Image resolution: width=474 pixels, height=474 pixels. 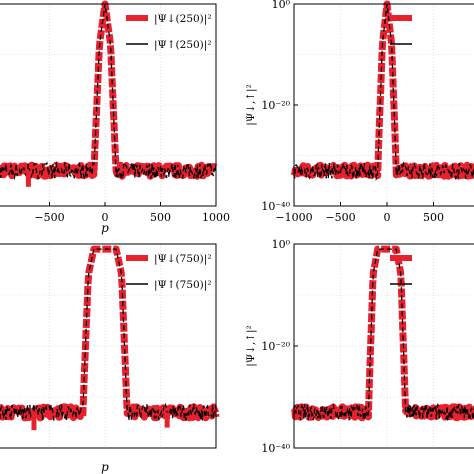 I want to click on legend-label-down: |Ψ↓(750)|², so click(x=183, y=259).